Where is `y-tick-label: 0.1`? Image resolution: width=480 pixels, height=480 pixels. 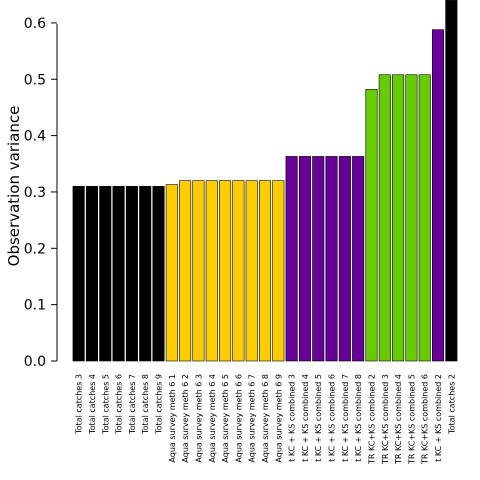
y-tick-label: 0.1 is located at coordinates (35, 306).